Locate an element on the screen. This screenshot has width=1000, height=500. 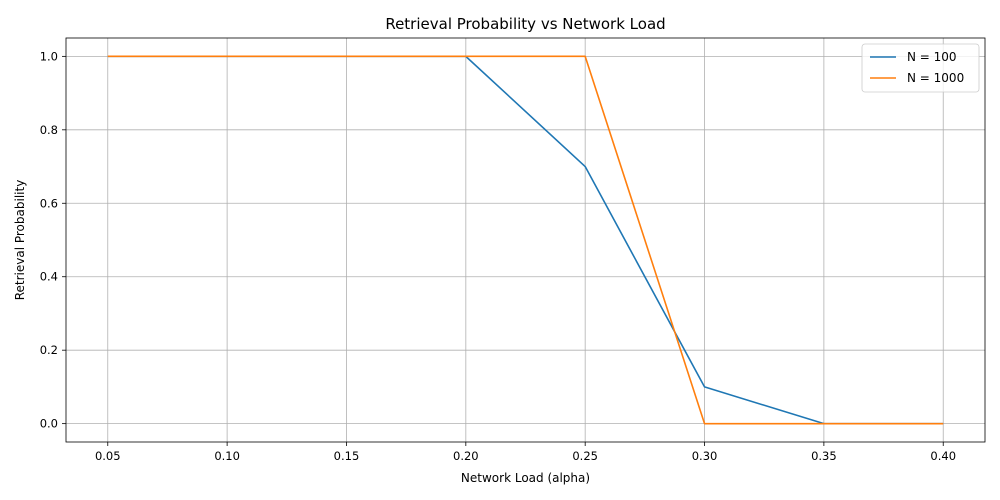
x-axis-label: Network Load (alpha) is located at coordinates (525, 478).